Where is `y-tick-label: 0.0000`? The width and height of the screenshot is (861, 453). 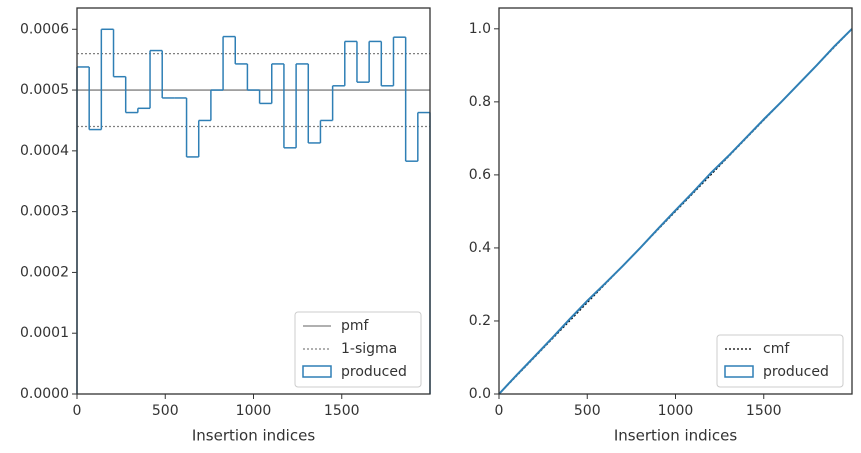
y-tick-label: 0.0000 is located at coordinates (44, 394).